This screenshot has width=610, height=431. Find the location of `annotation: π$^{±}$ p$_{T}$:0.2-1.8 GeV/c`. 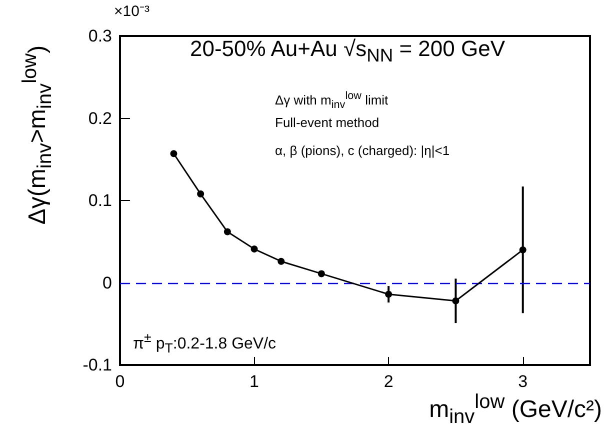

annotation: π$^{±}$ p$_{T}$:0.2-1.8 GeV/c is located at coordinates (204, 343).